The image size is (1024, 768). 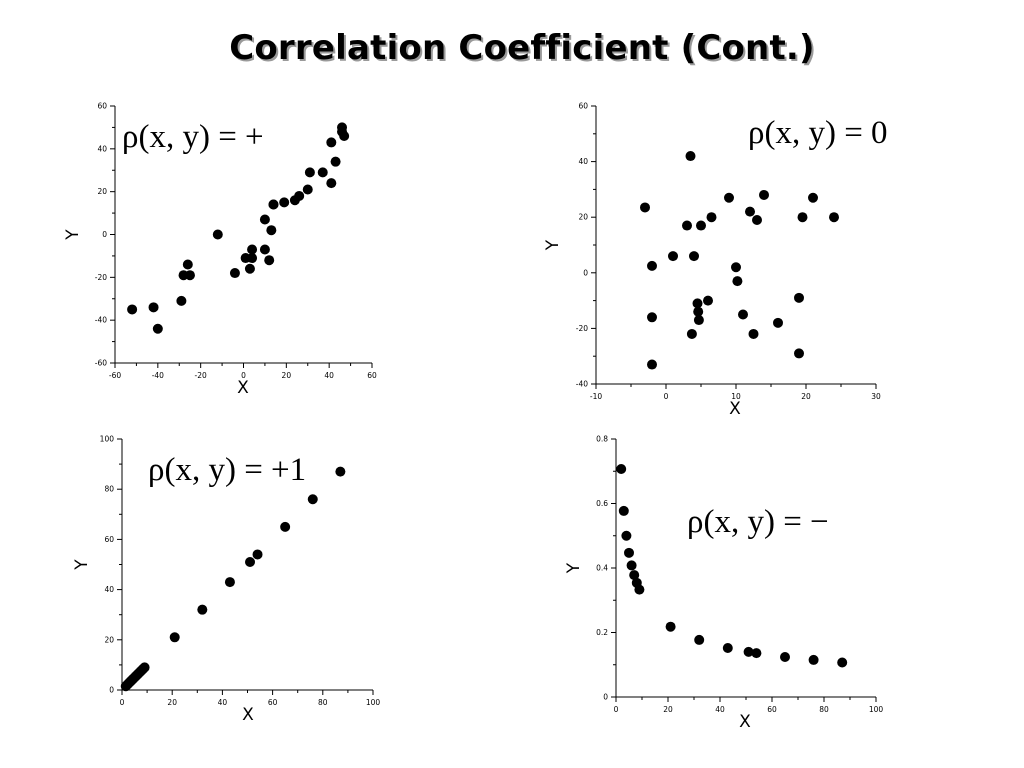 I want to click on correlation-annotation: ρ(x, y) = +1, so click(x=227, y=470).